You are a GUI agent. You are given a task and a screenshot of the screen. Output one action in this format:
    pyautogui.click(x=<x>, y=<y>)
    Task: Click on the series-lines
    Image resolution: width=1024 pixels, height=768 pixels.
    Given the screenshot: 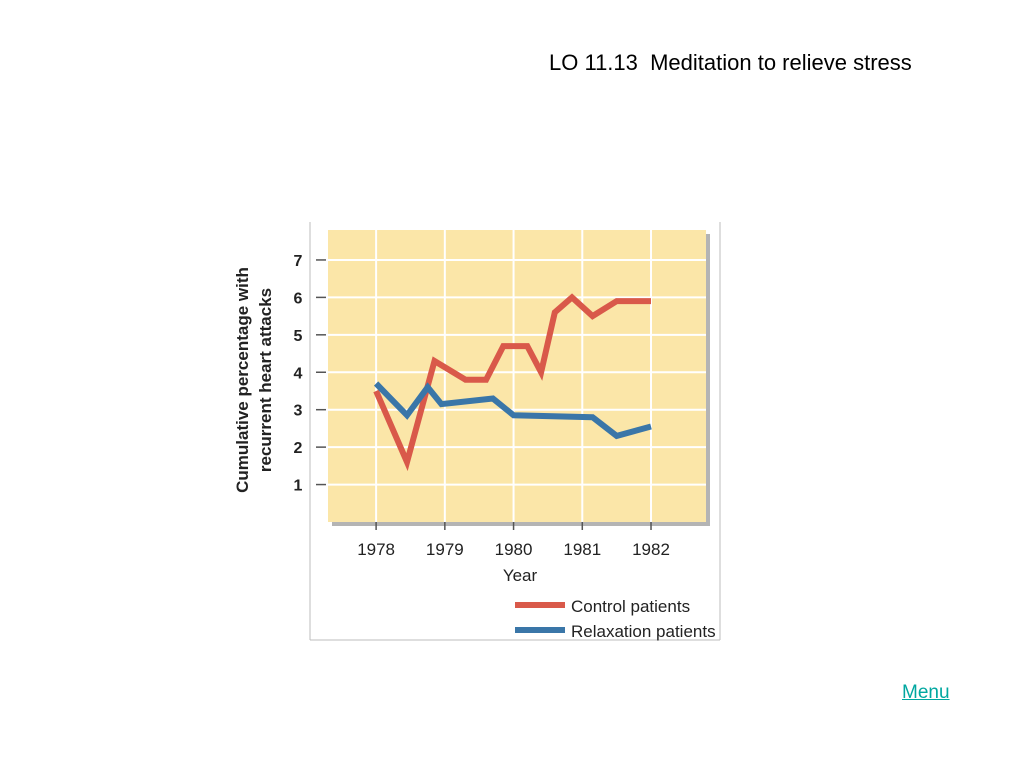 What is the action you would take?
    pyautogui.click(x=512, y=382)
    